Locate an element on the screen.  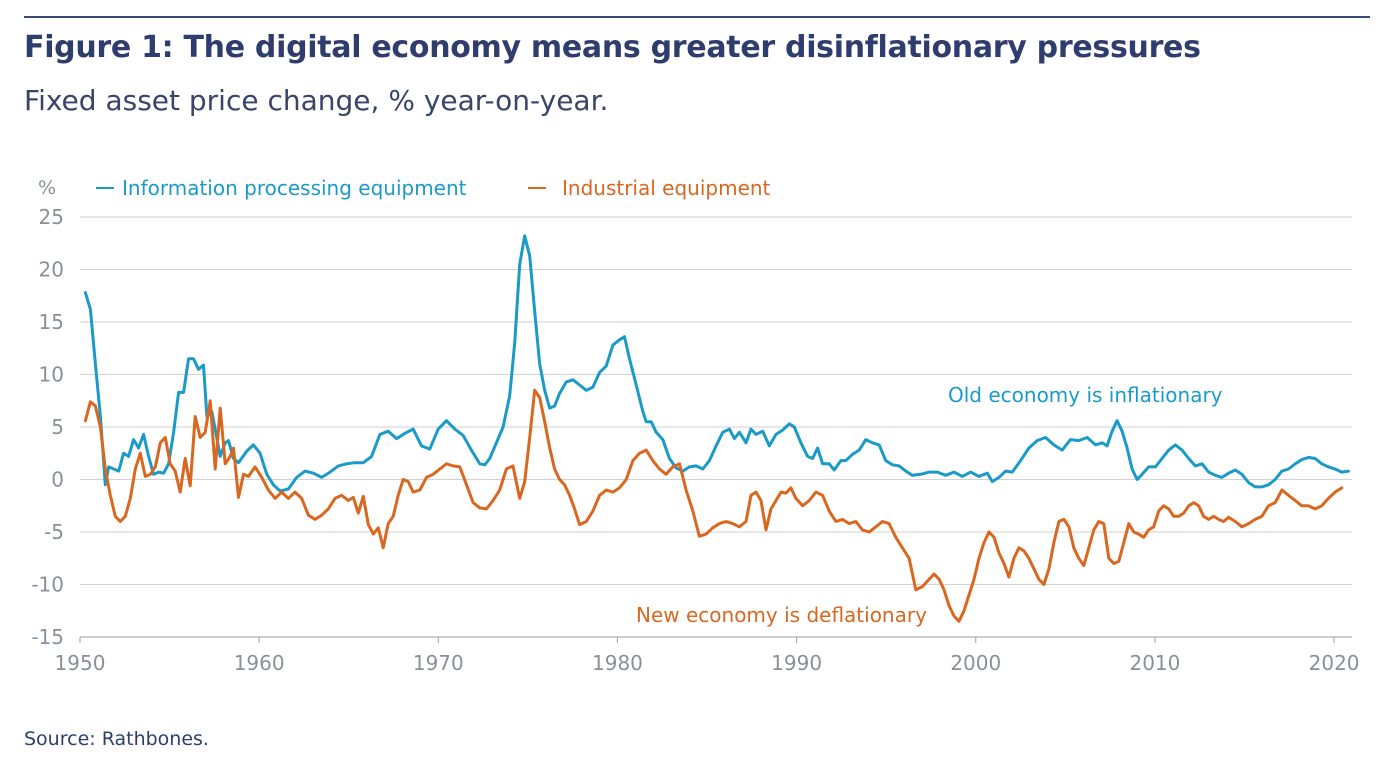
x-tick-label: 1980 is located at coordinates (617, 663).